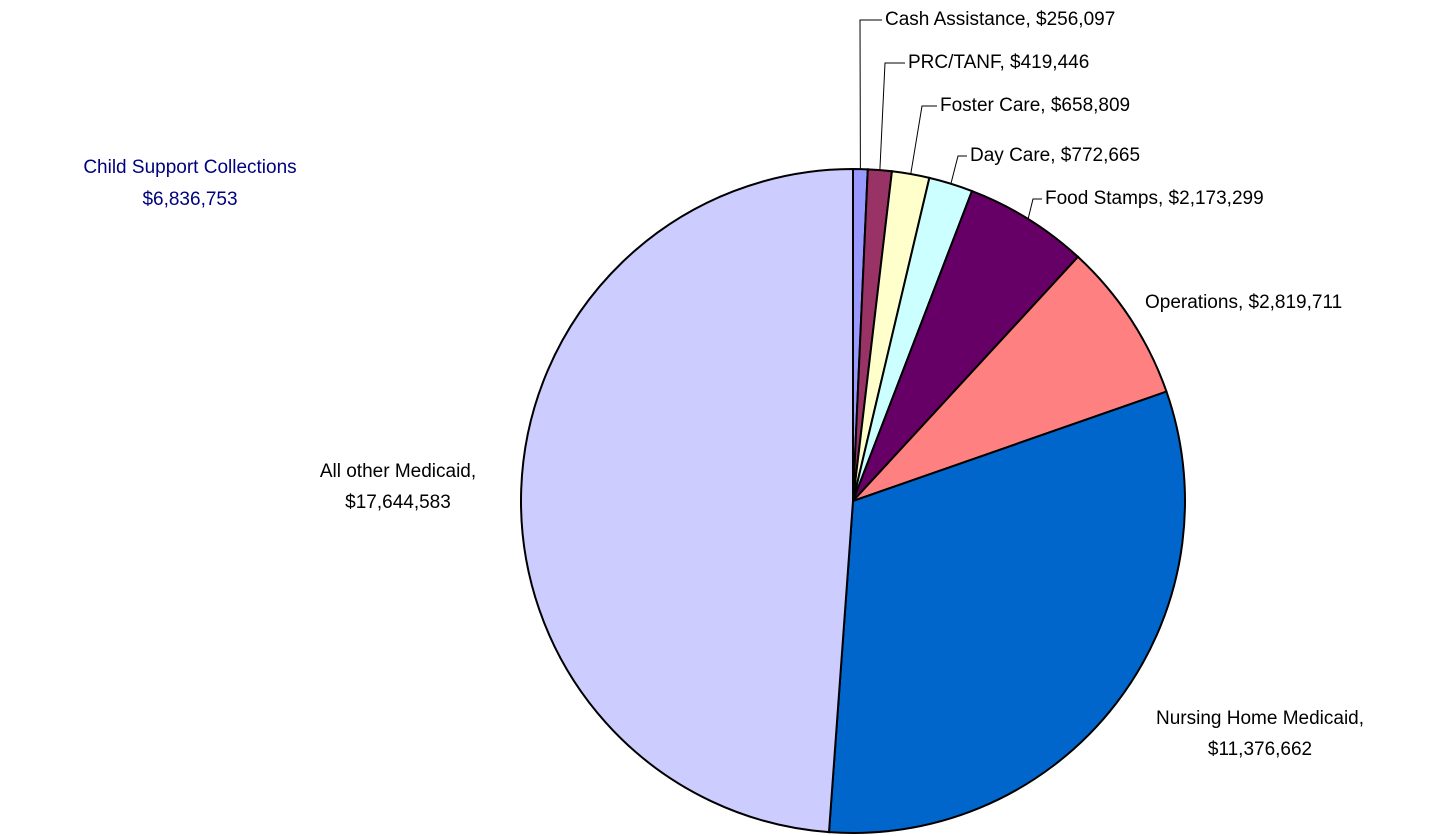  Describe the element at coordinates (1035, 105) in the screenshot. I see `data-label: Foster Care, $658,809` at that location.